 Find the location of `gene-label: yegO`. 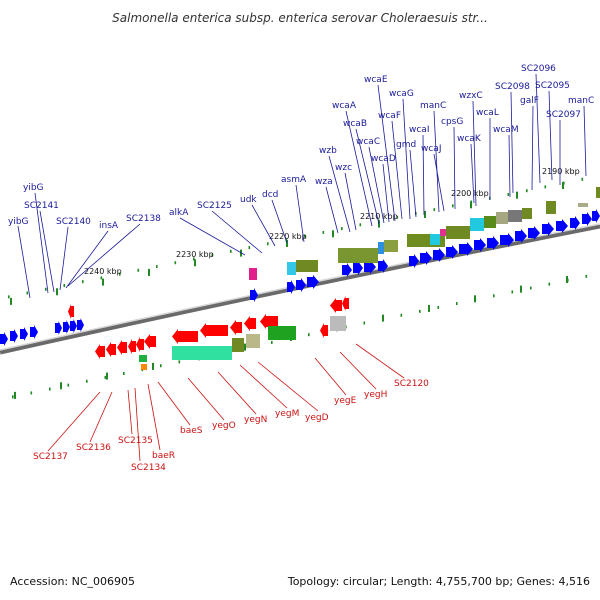

gene-label: yegO is located at coordinates (224, 426).